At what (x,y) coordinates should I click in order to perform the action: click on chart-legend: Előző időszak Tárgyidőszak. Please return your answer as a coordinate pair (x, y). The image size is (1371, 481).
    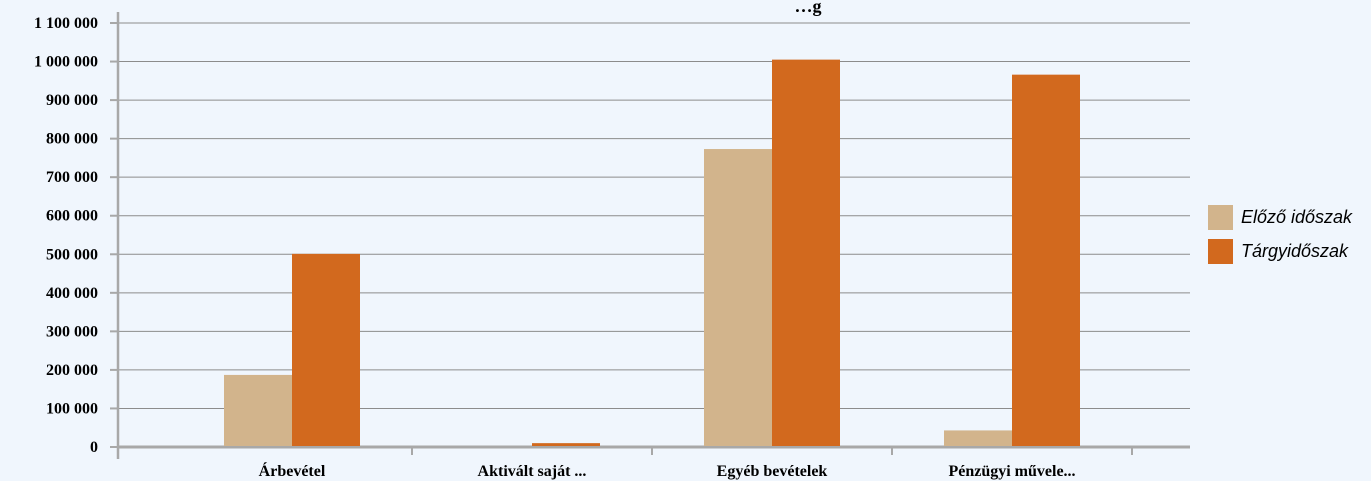
    Looking at the image, I should click on (1280, 234).